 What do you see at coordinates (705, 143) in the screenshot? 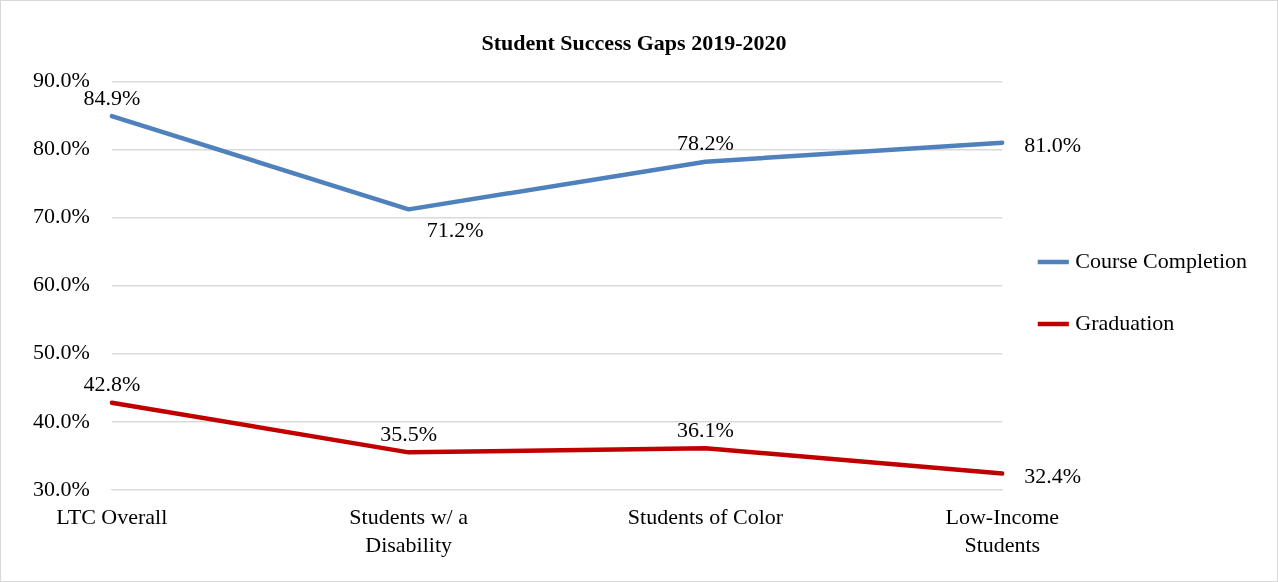
I see `data-label: 78.2%` at bounding box center [705, 143].